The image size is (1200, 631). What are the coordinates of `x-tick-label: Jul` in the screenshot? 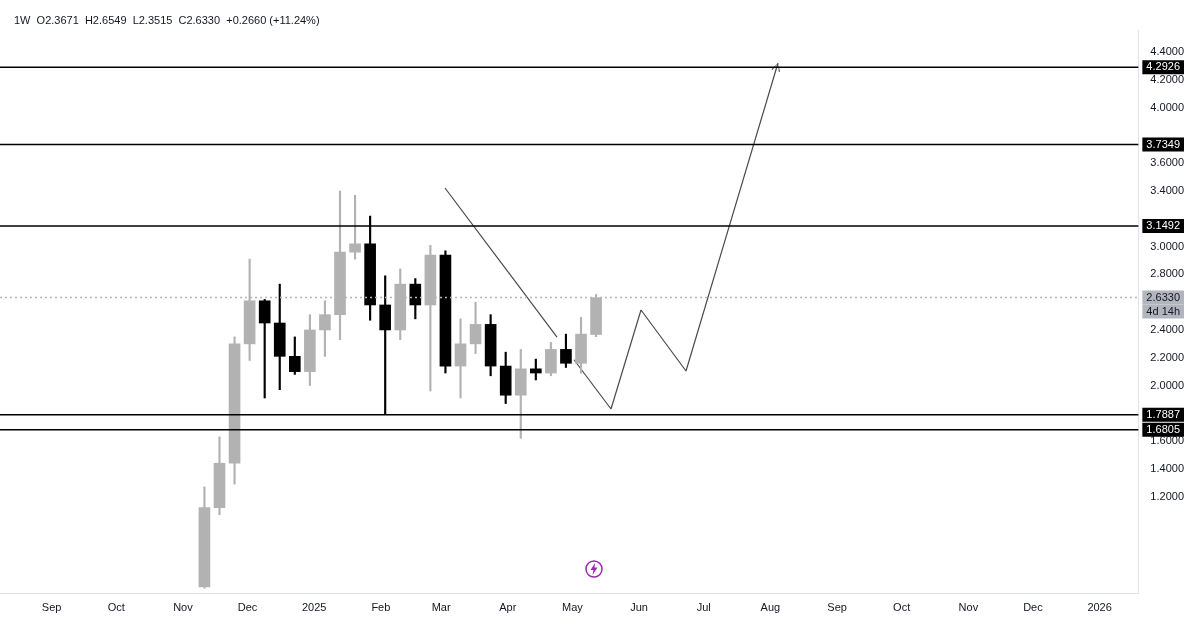 It's located at (703, 607).